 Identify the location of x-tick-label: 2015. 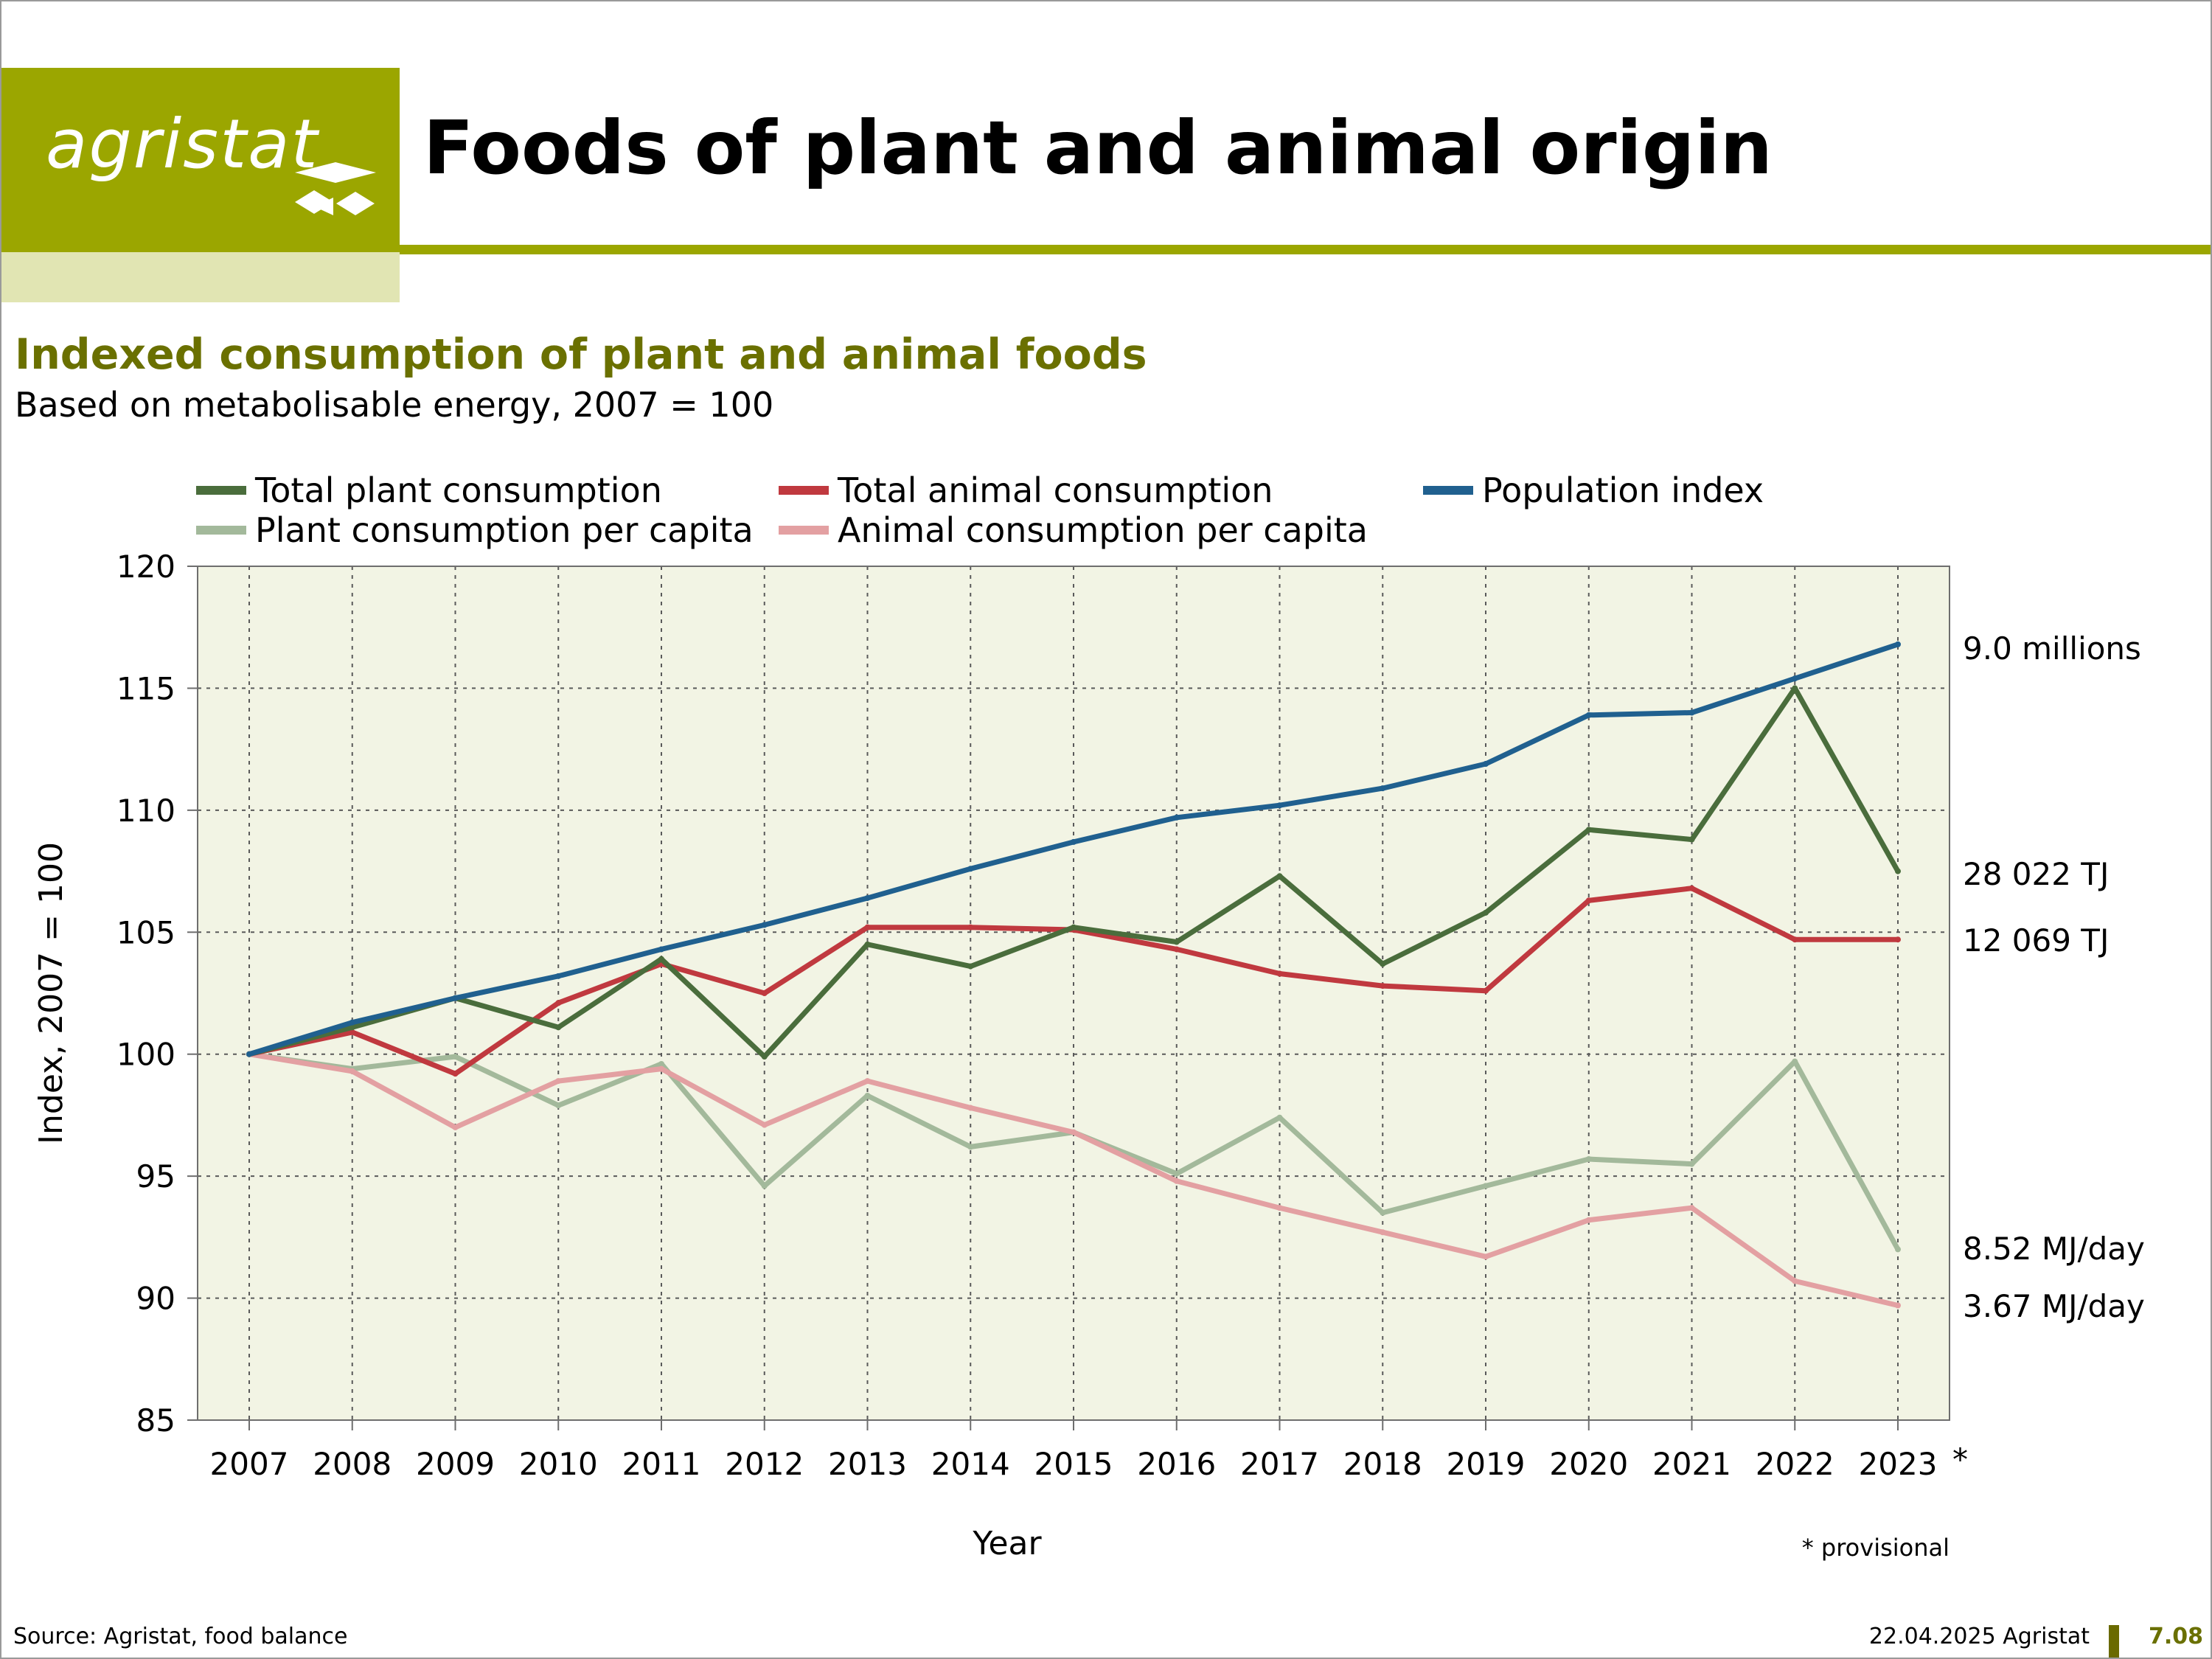
(1073, 1464).